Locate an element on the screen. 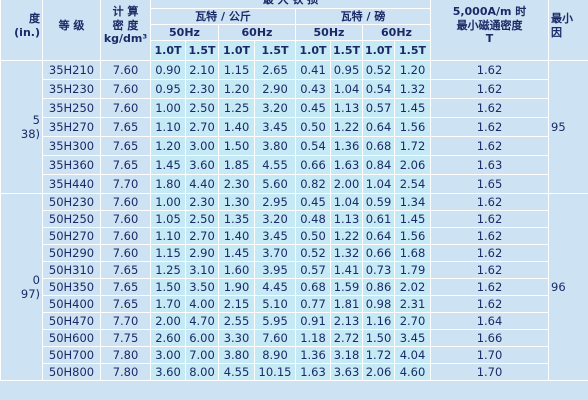 Image resolution: width=588 pixels, height=400 pixels. value-cell: 3.63 is located at coordinates (346, 372).